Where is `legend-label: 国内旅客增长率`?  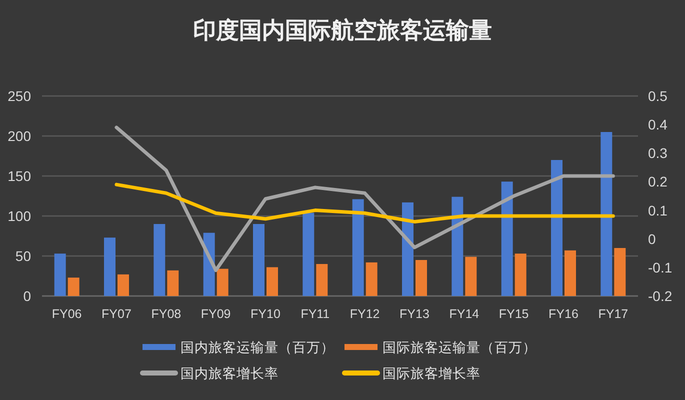 legend-label: 国内旅客增长率 is located at coordinates (229, 373).